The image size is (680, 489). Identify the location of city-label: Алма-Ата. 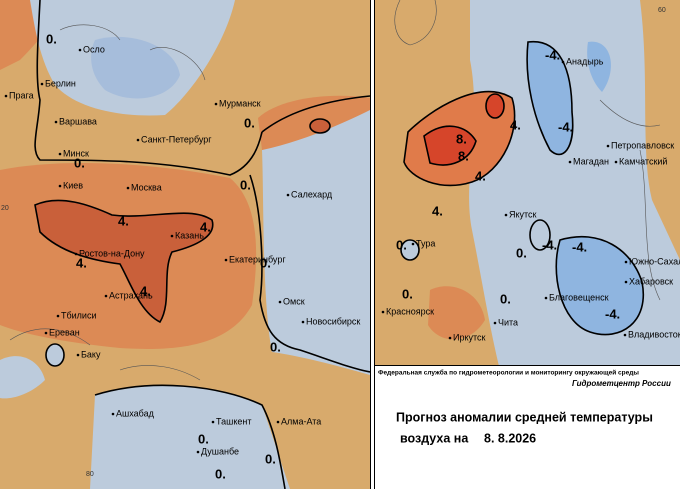
(301, 421).